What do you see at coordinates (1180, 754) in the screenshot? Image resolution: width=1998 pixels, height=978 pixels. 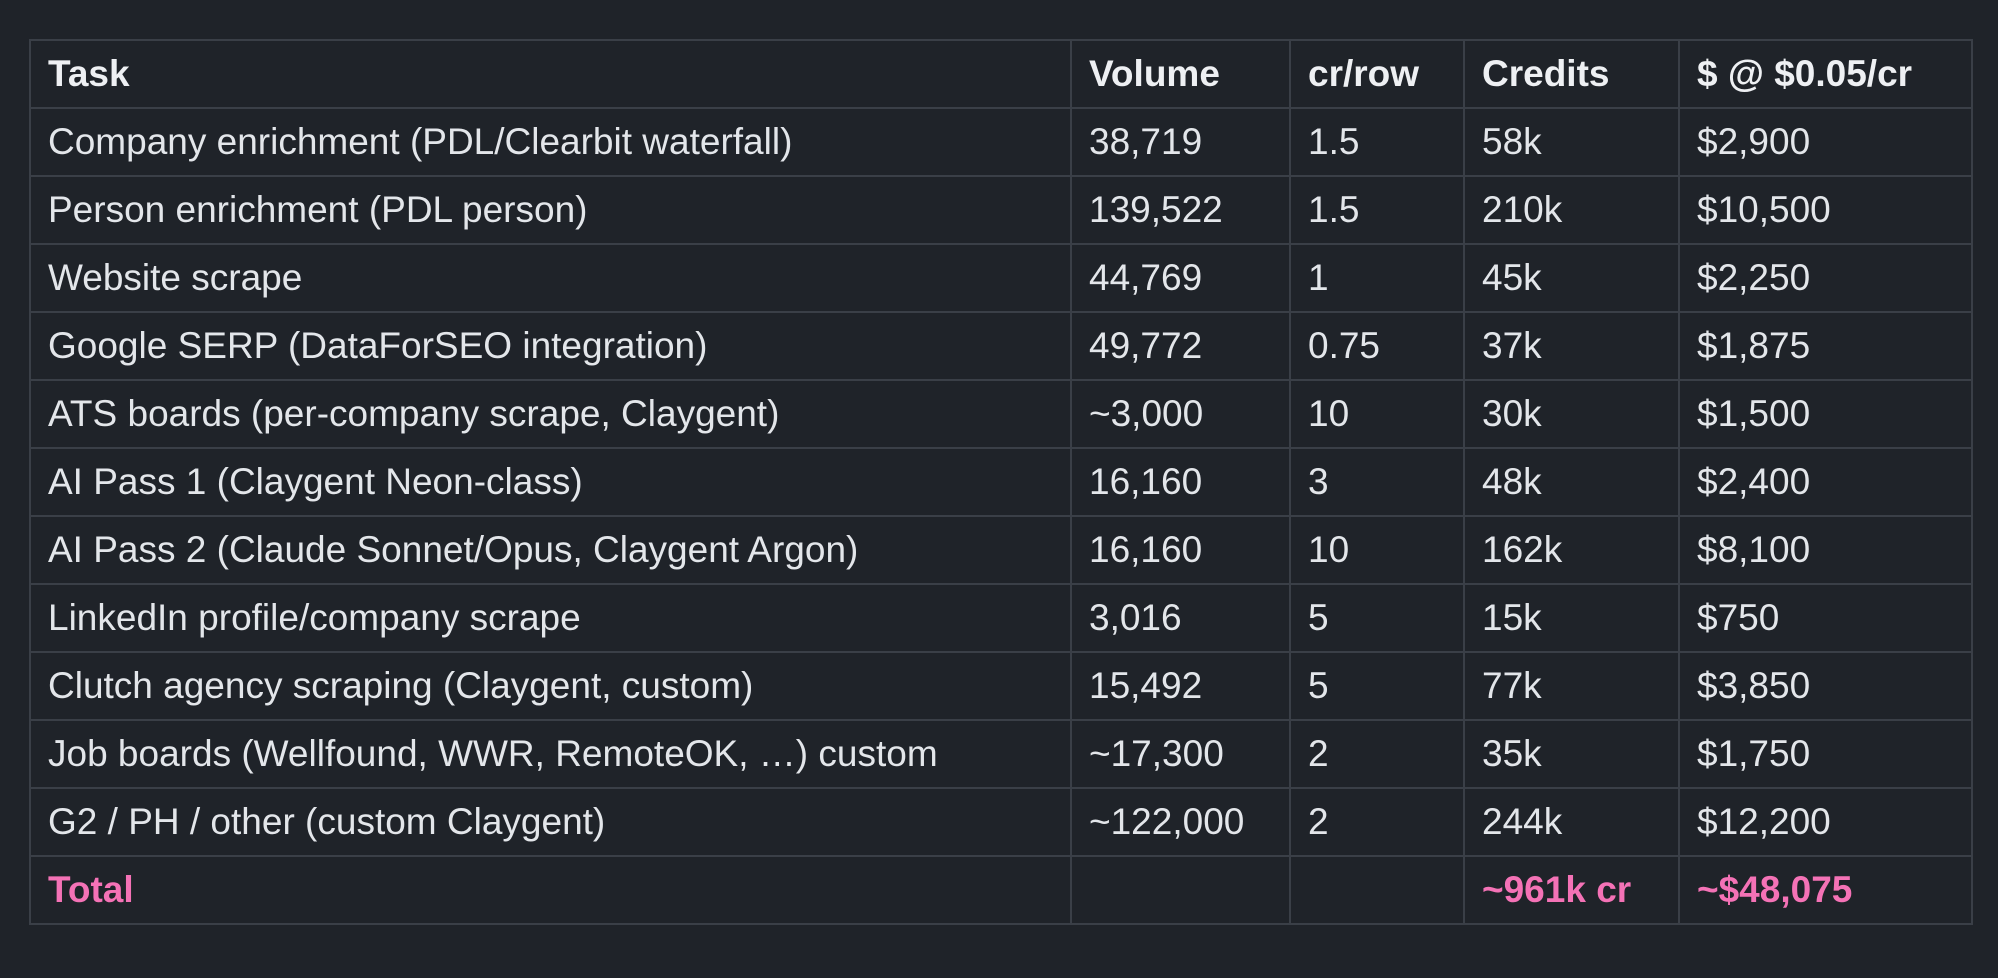 I see `cell-volume: ~17,300` at bounding box center [1180, 754].